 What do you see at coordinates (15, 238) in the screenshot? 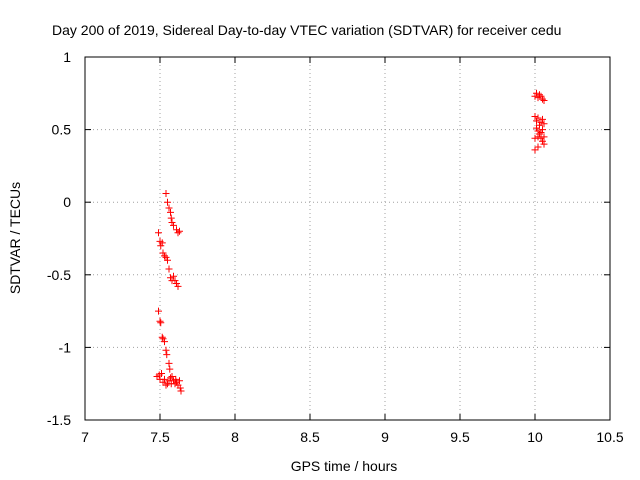
I see `y-axis-label: SDTVAR / TECUs` at bounding box center [15, 238].